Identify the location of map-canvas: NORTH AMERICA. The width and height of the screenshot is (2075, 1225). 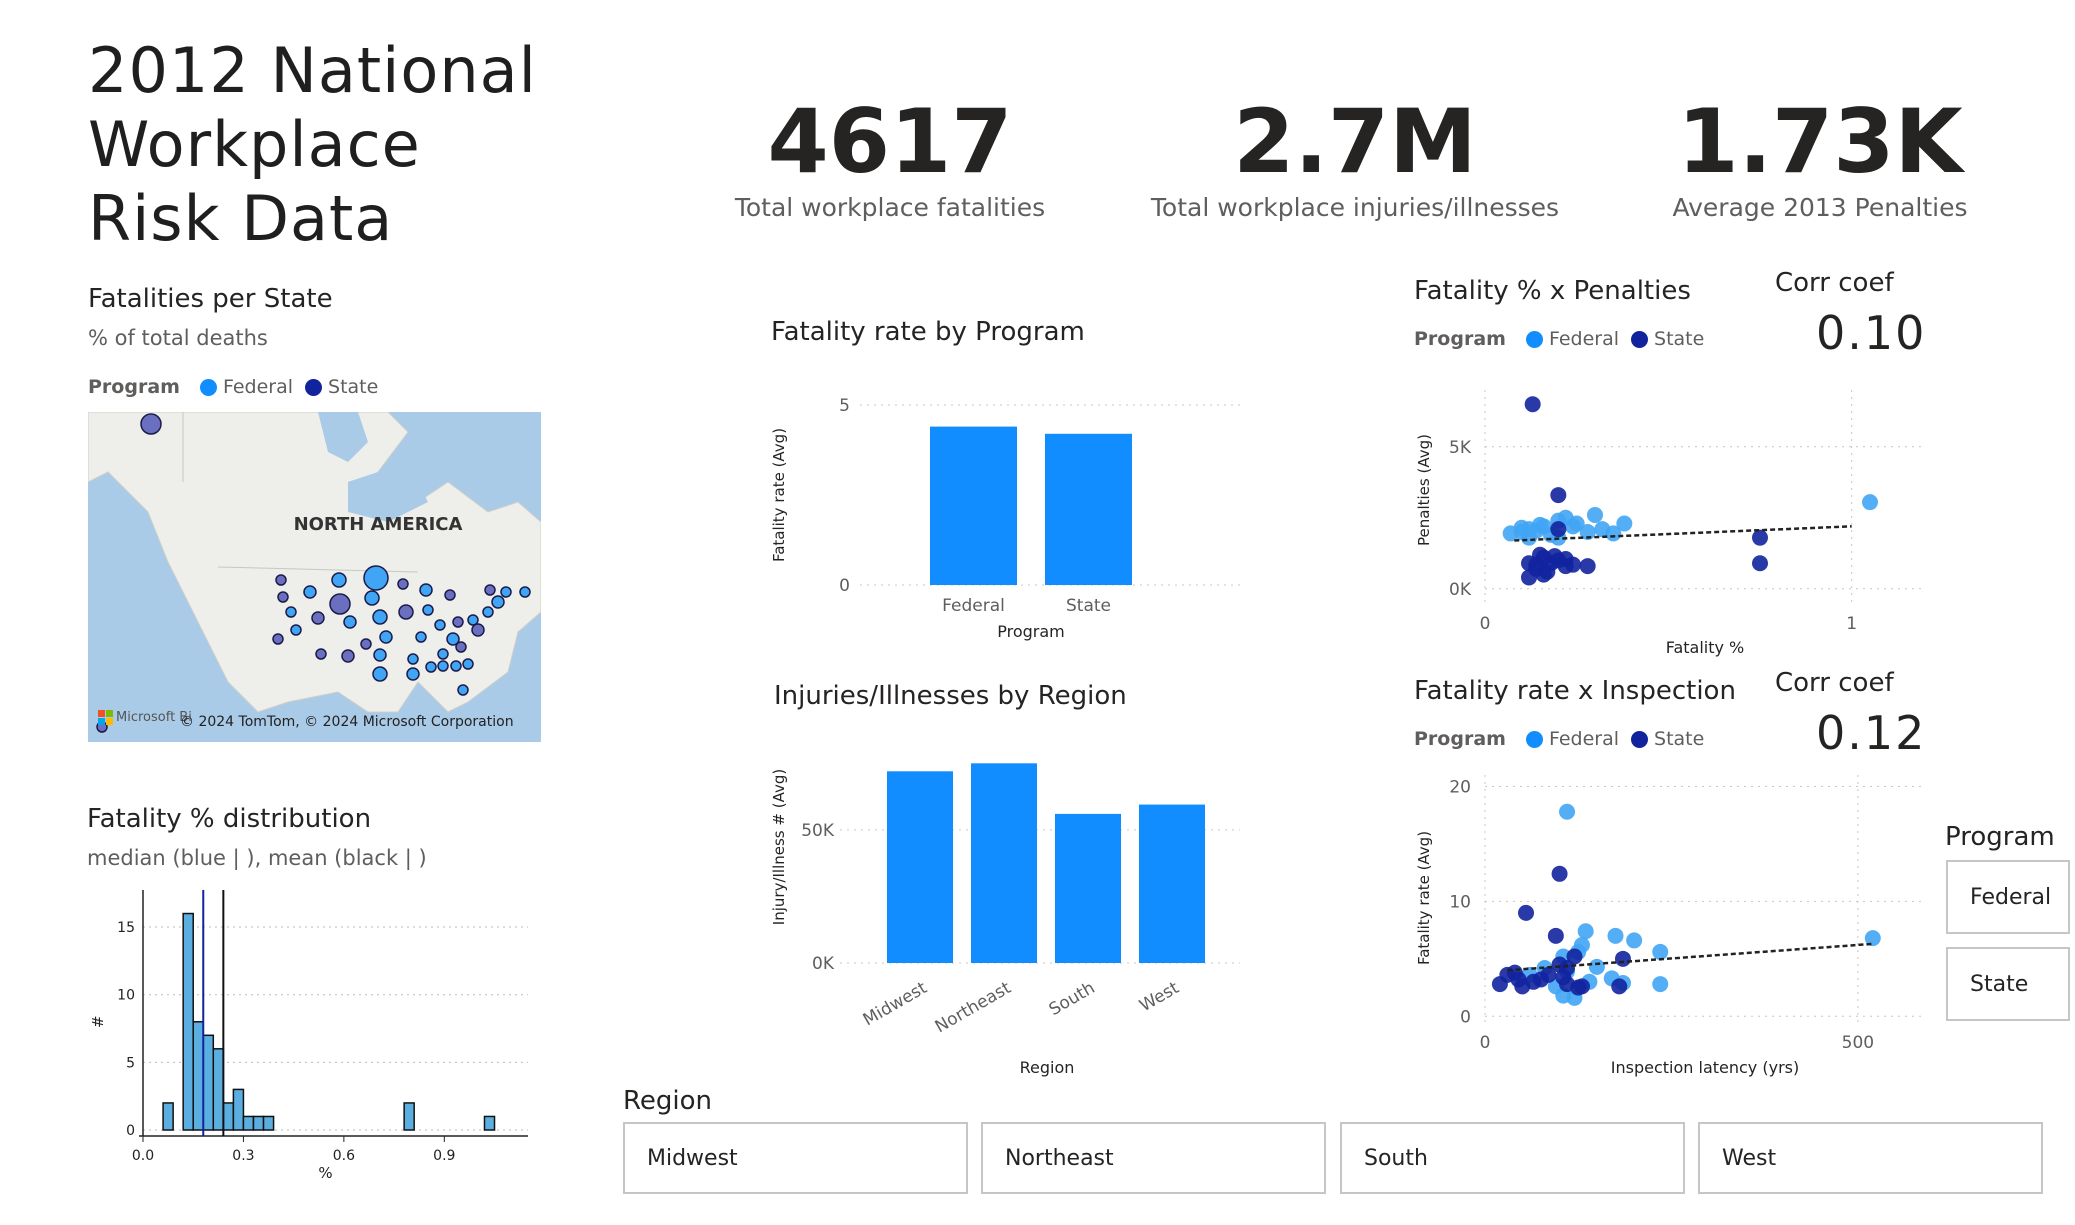
(314, 577).